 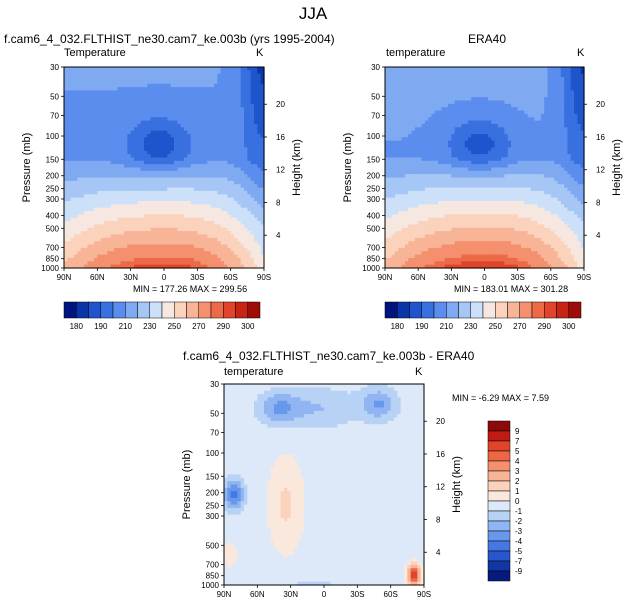 I want to click on y2-axis-label: Height (km), so click(x=297, y=167).